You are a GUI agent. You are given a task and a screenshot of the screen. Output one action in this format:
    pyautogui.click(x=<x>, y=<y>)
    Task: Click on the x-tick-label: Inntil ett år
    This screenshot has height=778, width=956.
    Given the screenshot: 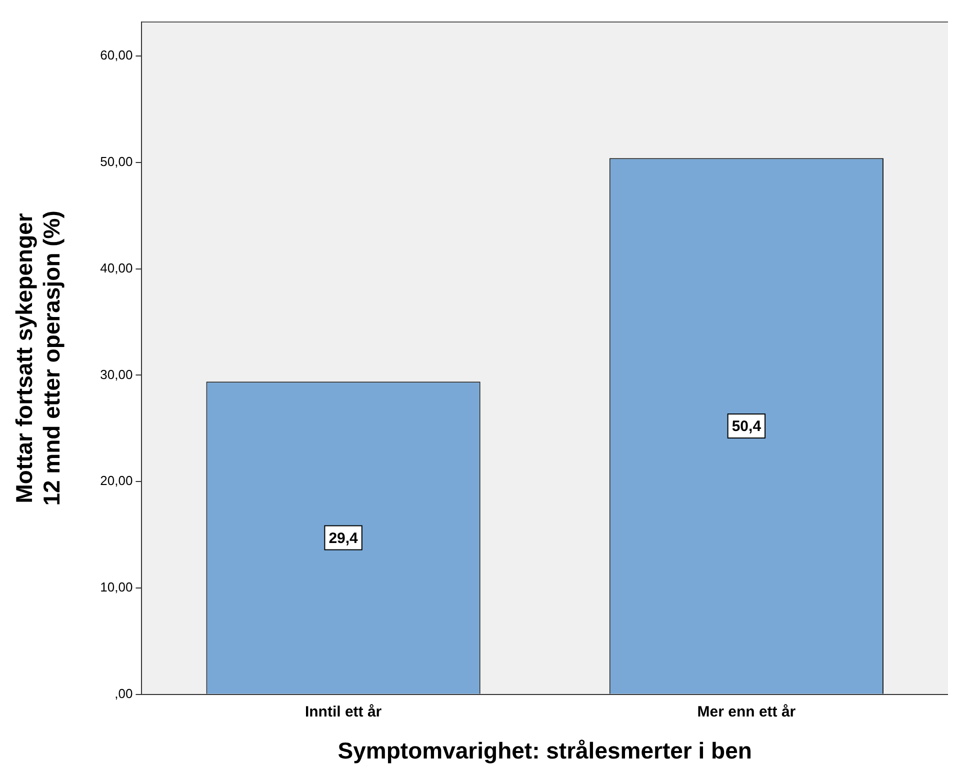 What is the action you would take?
    pyautogui.click(x=343, y=712)
    